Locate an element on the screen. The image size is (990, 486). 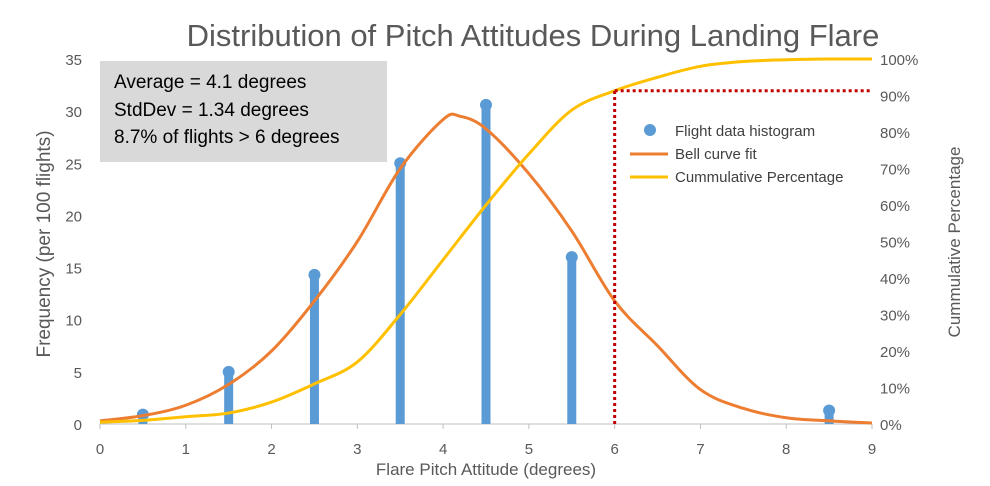
stats-exceedance: 8.7% of flights > 6 degrees is located at coordinates (227, 137).